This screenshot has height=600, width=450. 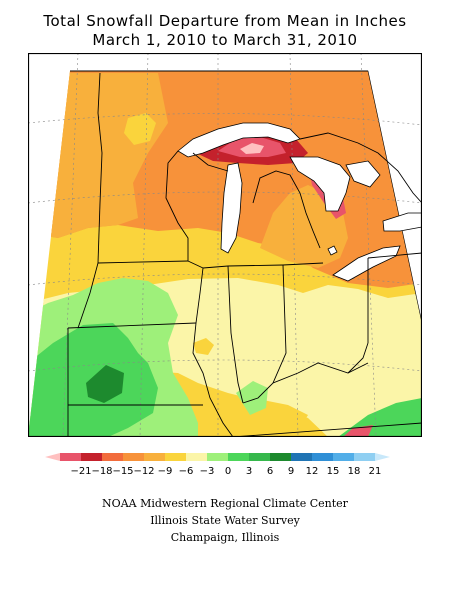 What do you see at coordinates (199, 295) in the screenshot?
I see `ia-il-river` at bounding box center [199, 295].